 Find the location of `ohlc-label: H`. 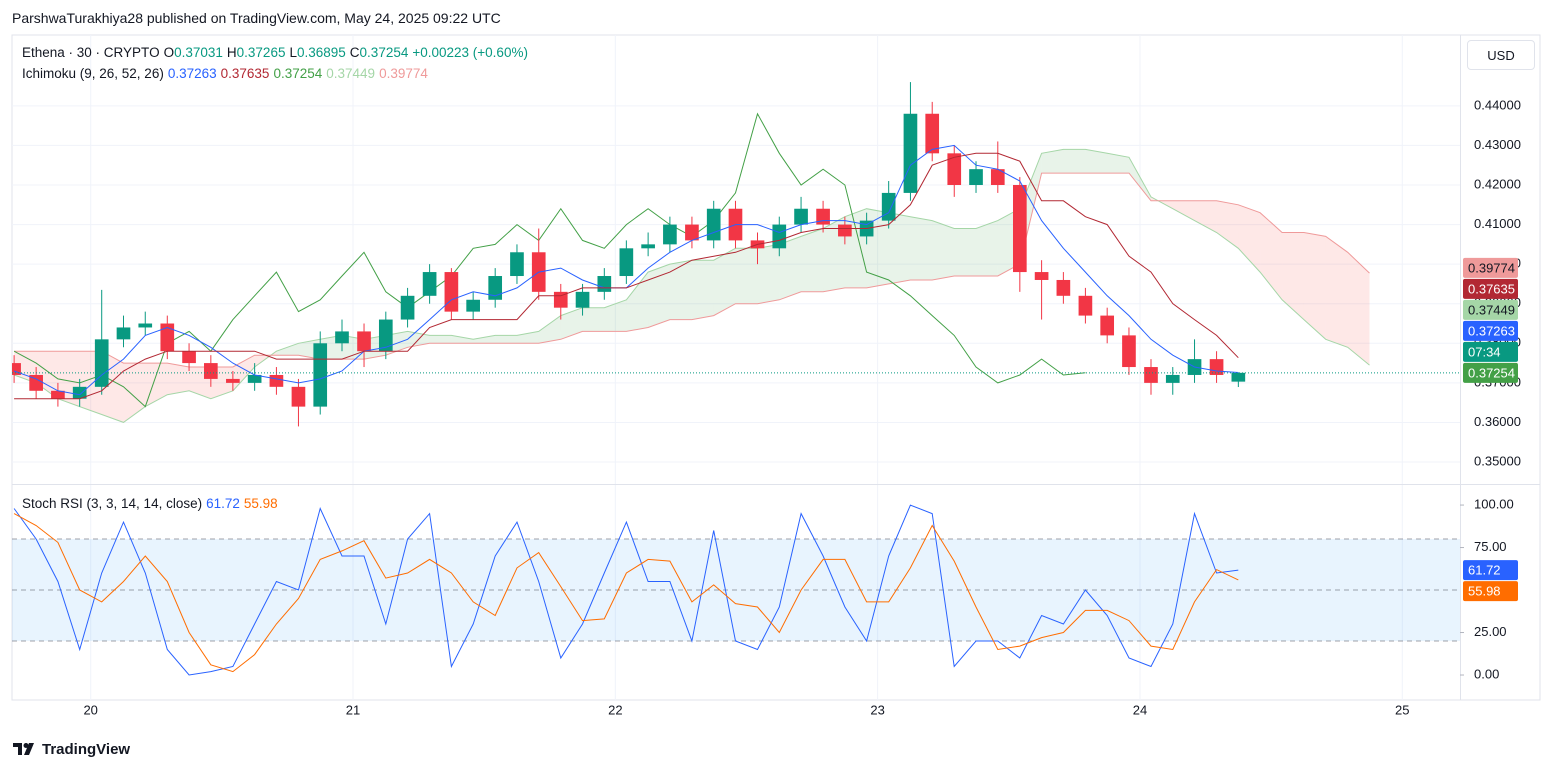

ohlc-label: H is located at coordinates (231, 52).